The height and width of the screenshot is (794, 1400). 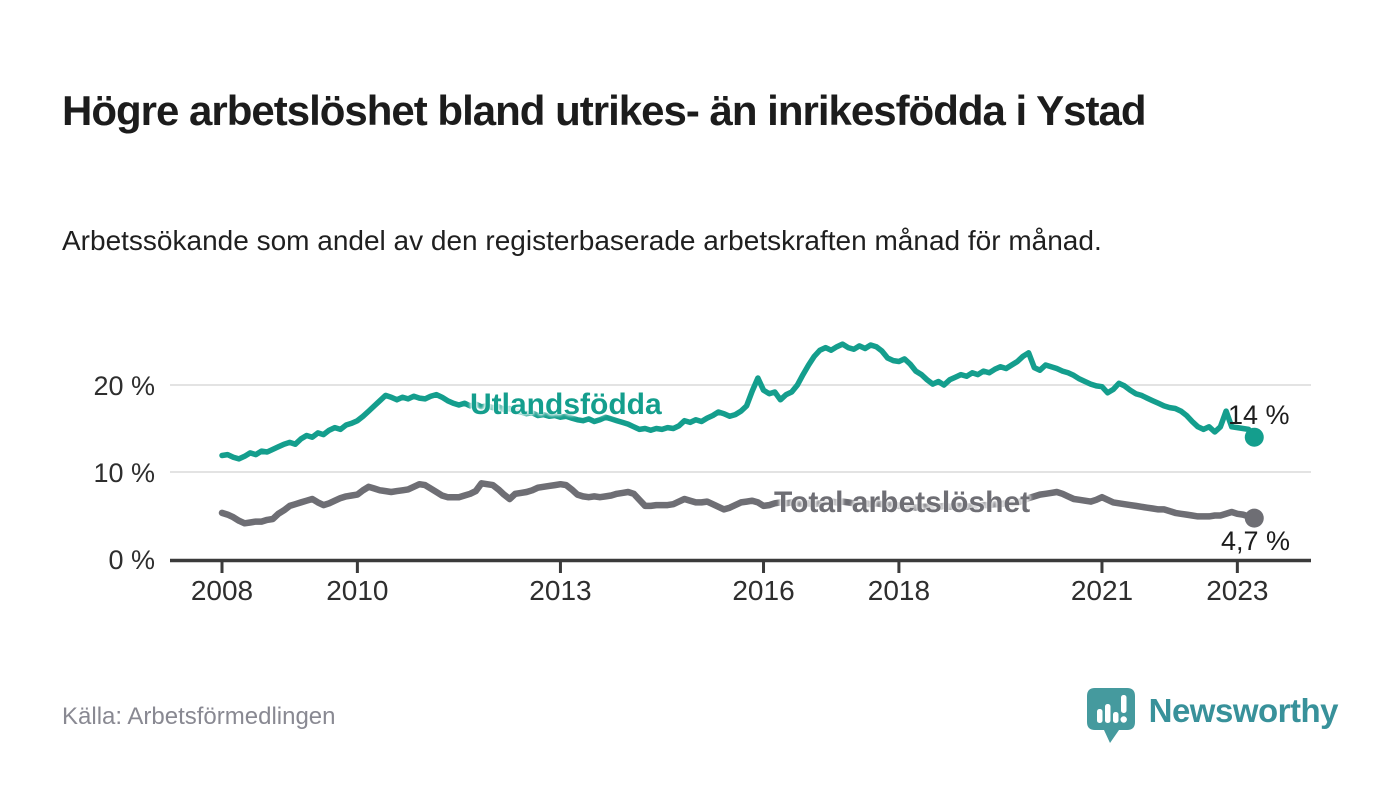 I want to click on end-value-label-utlandsfodda: 14 %, so click(x=1259, y=415).